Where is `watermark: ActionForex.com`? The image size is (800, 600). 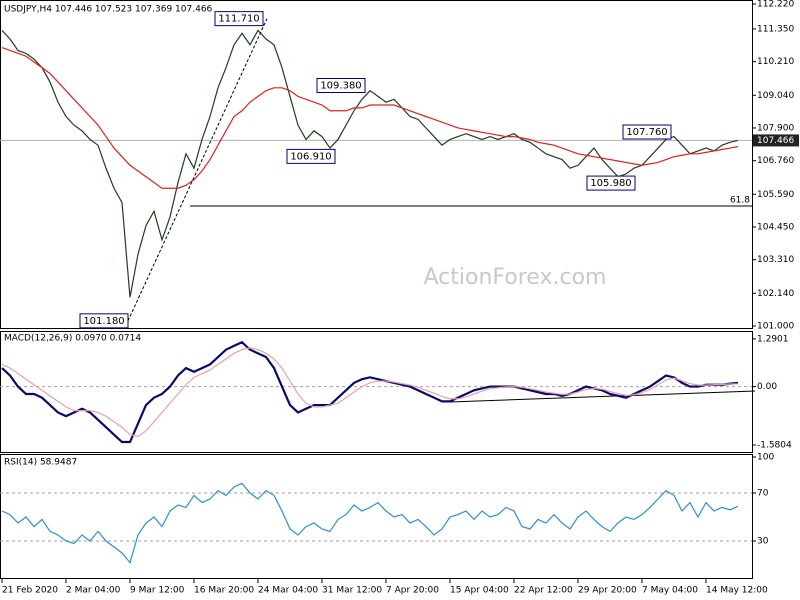 watermark: ActionForex.com is located at coordinates (515, 277).